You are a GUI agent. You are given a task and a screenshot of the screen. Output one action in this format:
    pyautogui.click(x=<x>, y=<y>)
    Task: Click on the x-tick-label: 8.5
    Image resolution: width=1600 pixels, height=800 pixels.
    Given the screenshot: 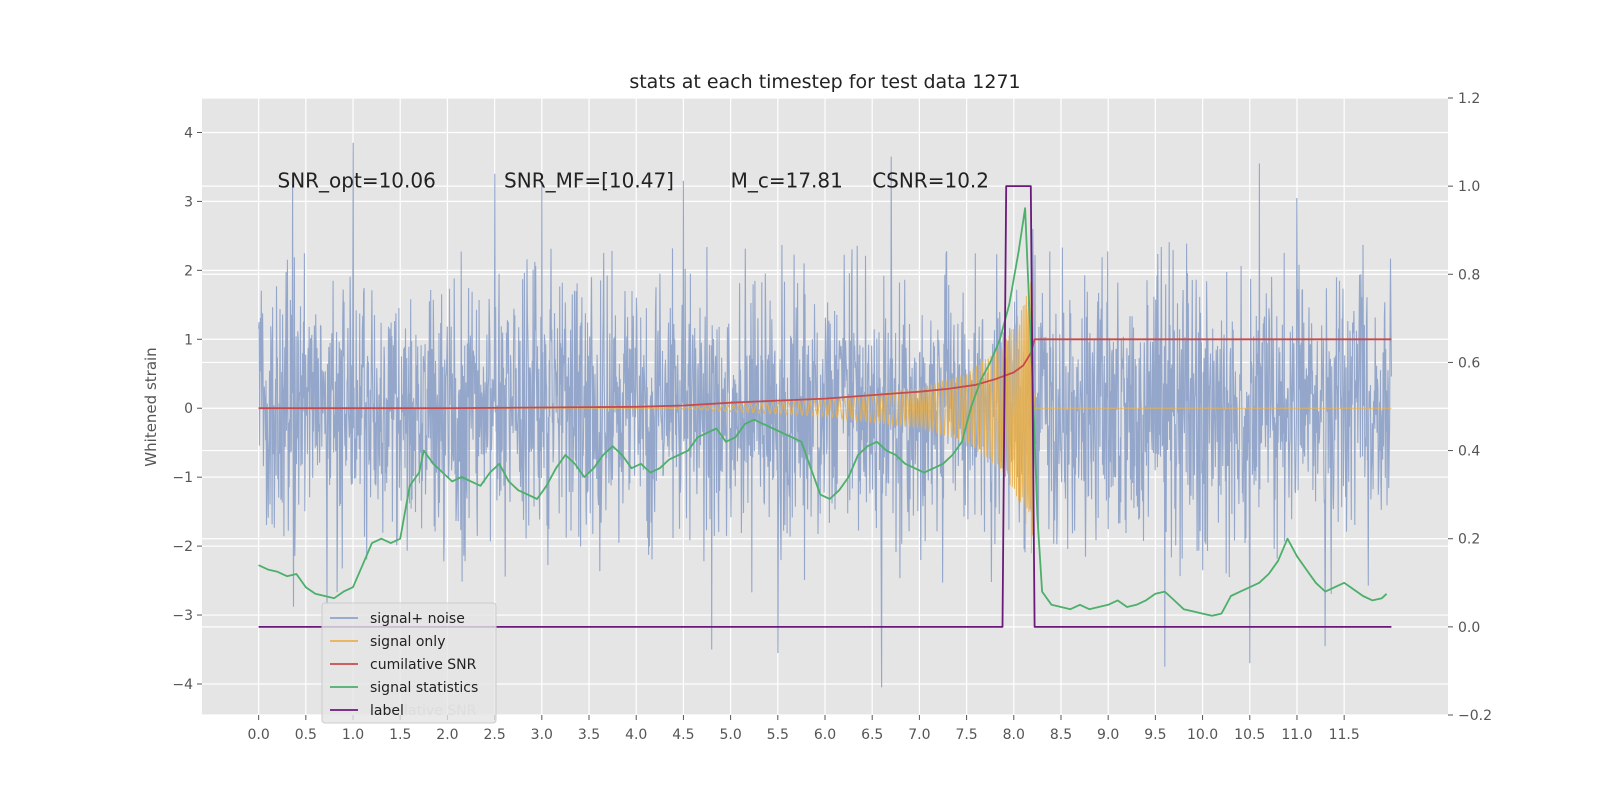 What is the action you would take?
    pyautogui.click(x=1061, y=735)
    